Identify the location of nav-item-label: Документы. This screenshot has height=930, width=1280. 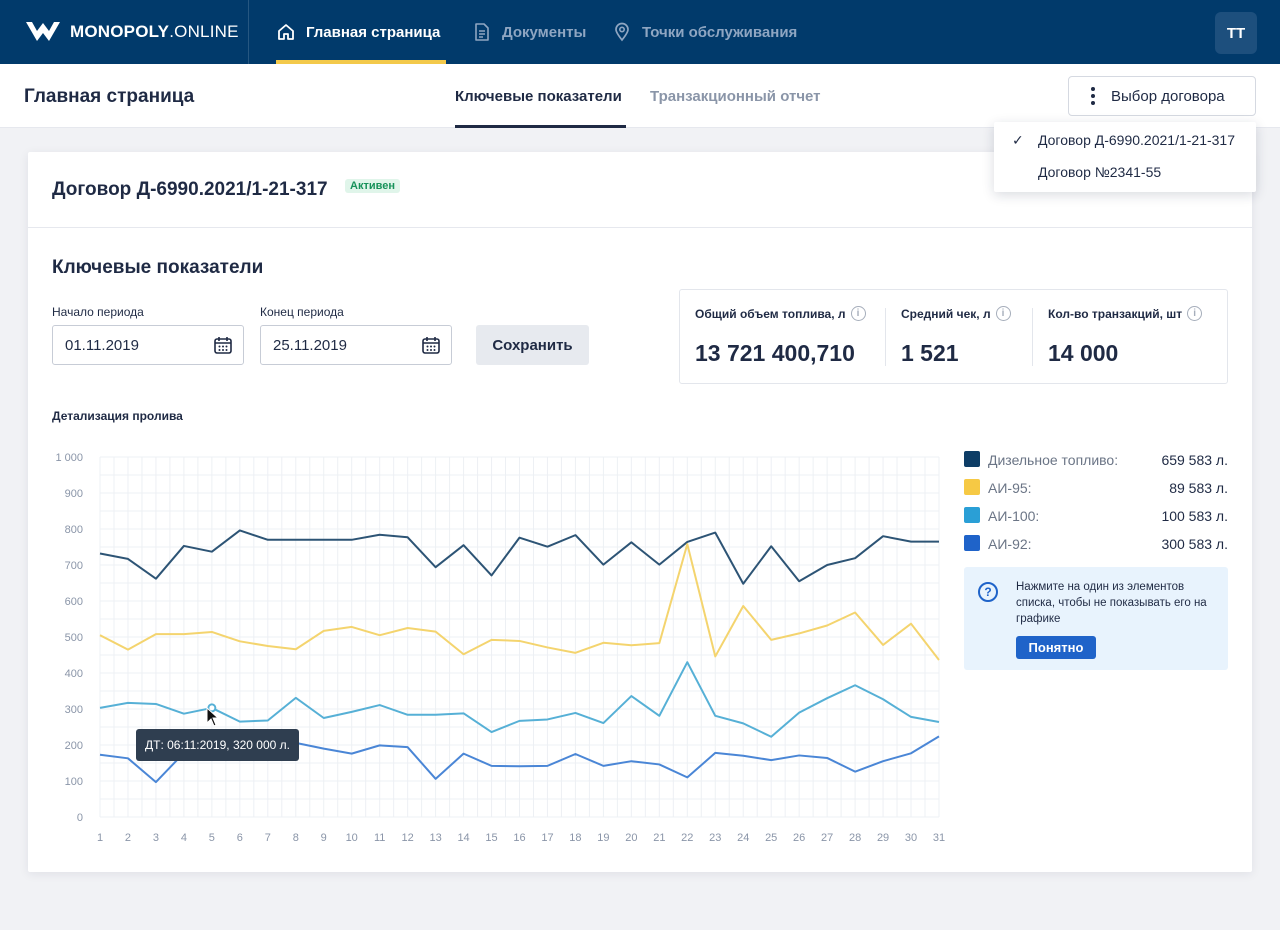
(544, 32).